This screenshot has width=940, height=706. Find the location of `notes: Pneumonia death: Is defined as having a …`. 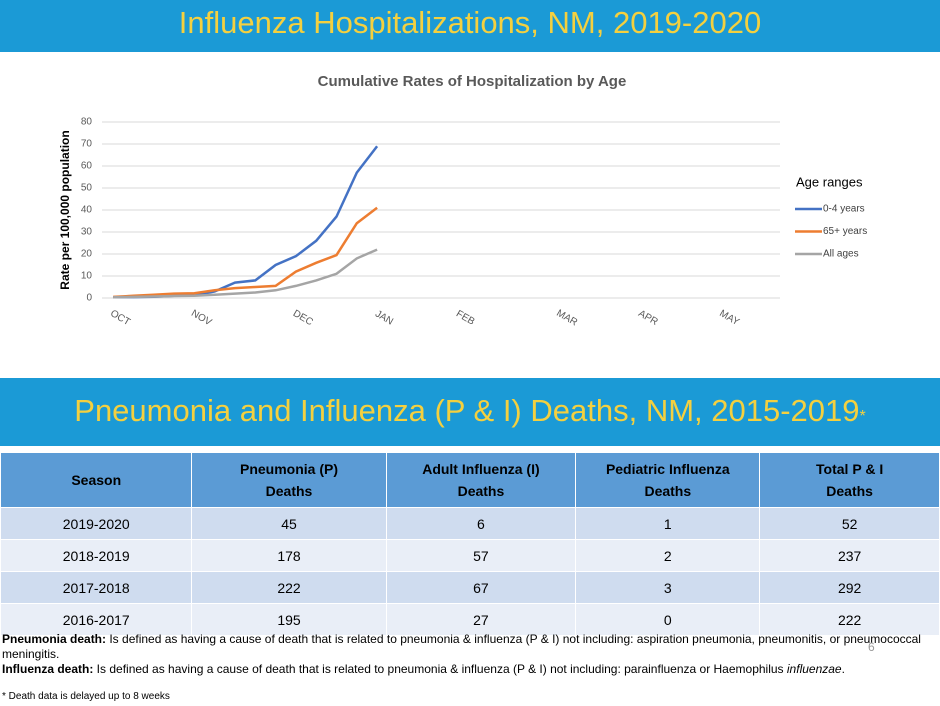

notes: Pneumonia death: Is defined as having a … is located at coordinates (467, 668).